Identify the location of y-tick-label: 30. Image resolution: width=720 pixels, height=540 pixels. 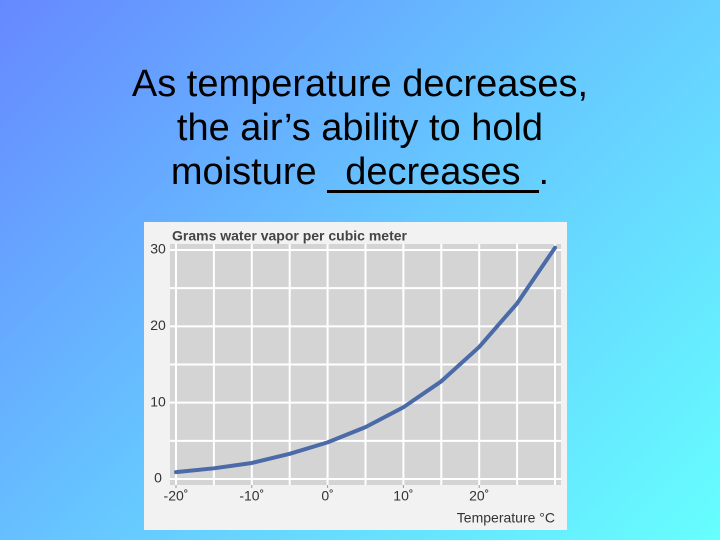
(158, 249).